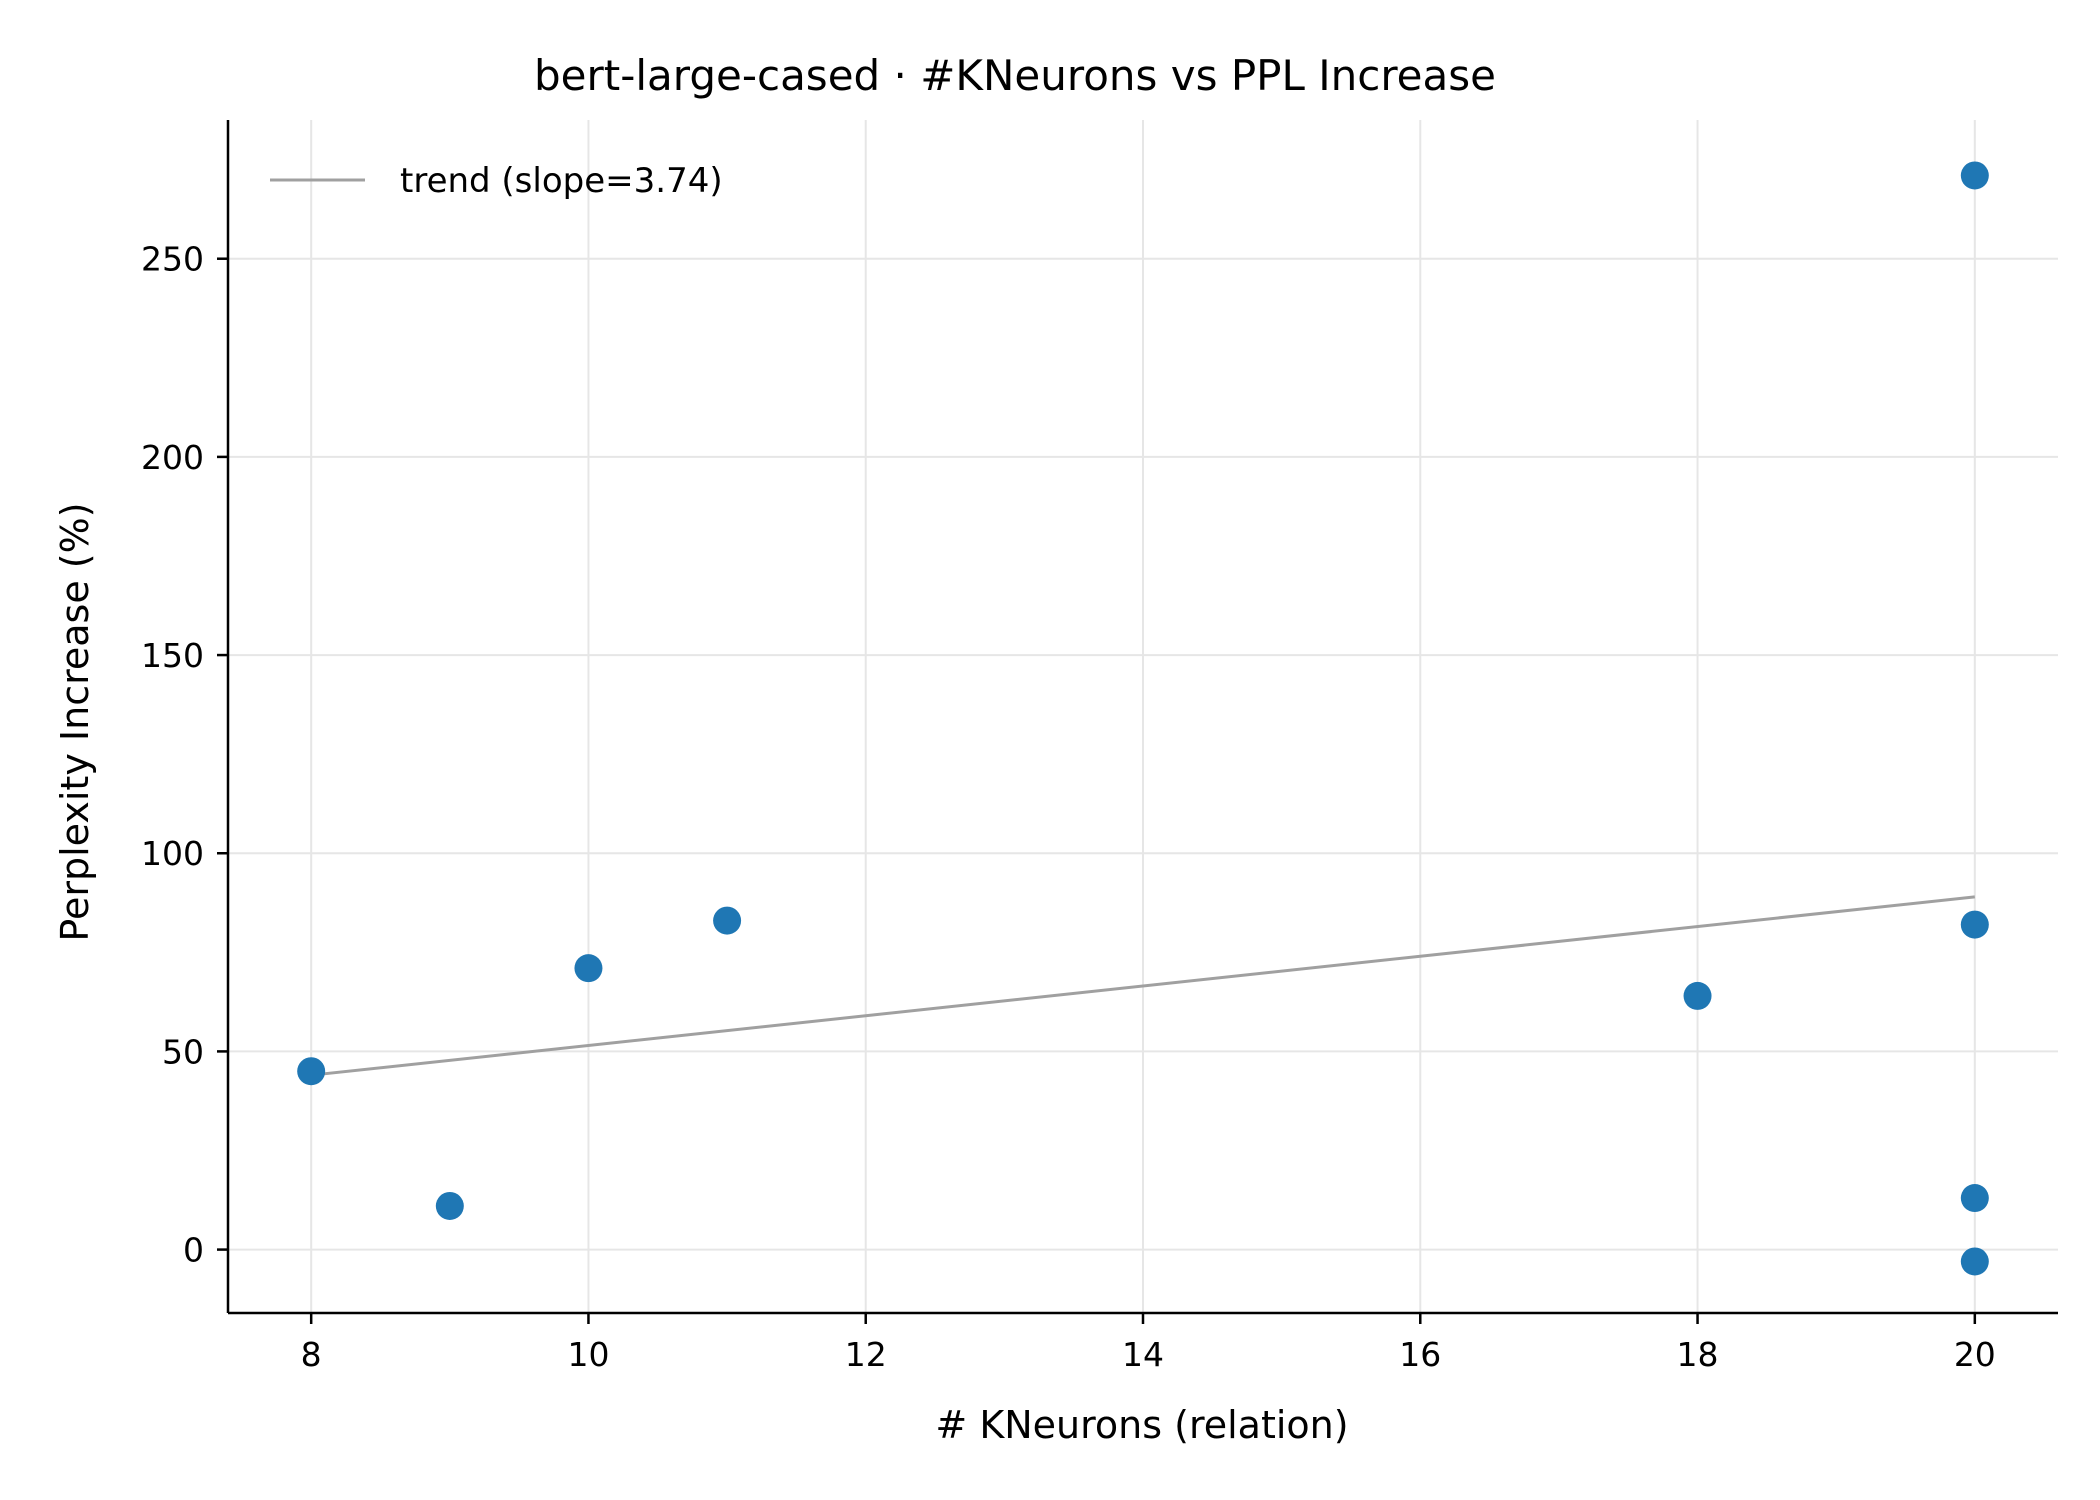 The image size is (2100, 1500). I want to click on y-tick-label: 50, so click(183, 1051).